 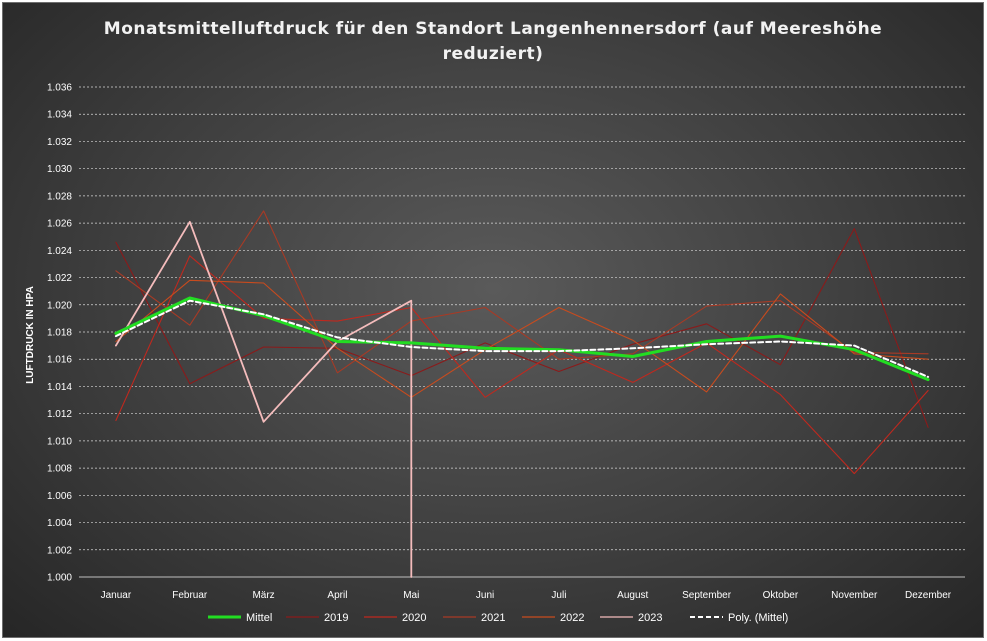 What do you see at coordinates (59, 88) in the screenshot?
I see `y-tick-label: 1.036` at bounding box center [59, 88].